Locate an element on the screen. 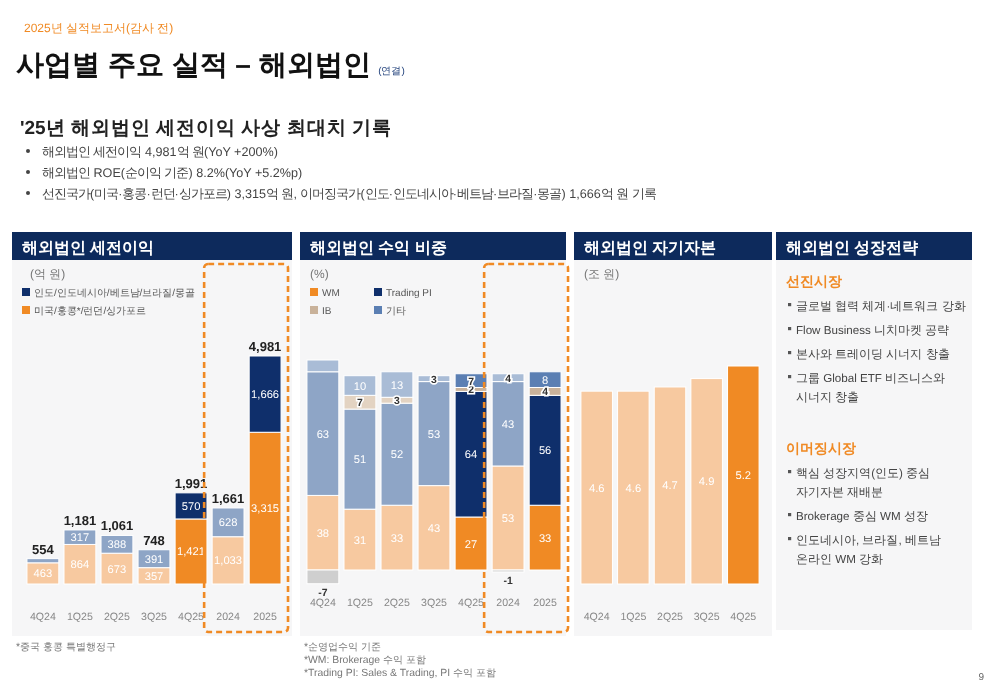 The width and height of the screenshot is (1000, 690). text: 해외법인 성장전략 is located at coordinates (852, 248).